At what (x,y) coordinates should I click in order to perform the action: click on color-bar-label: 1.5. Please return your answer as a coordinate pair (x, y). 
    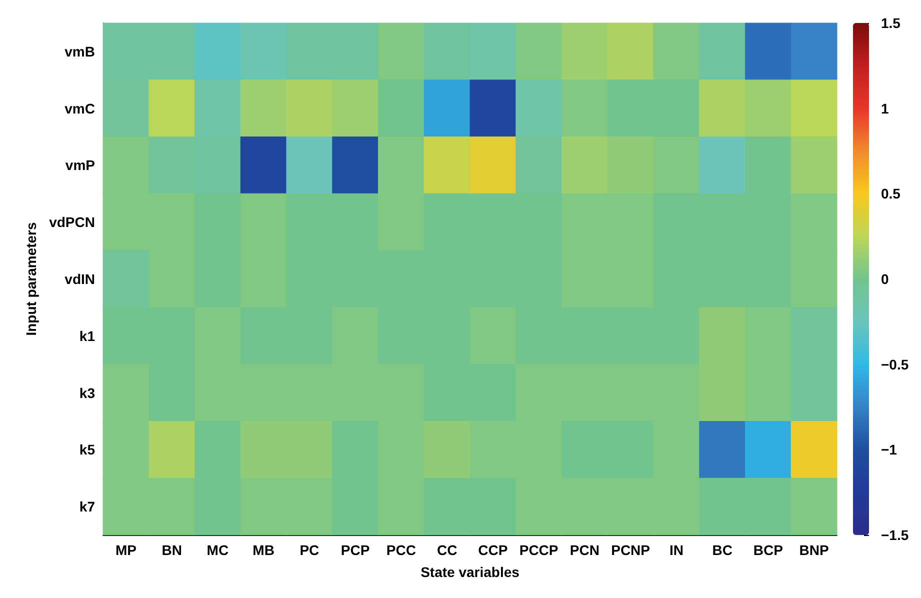
    Looking at the image, I should click on (891, 23).